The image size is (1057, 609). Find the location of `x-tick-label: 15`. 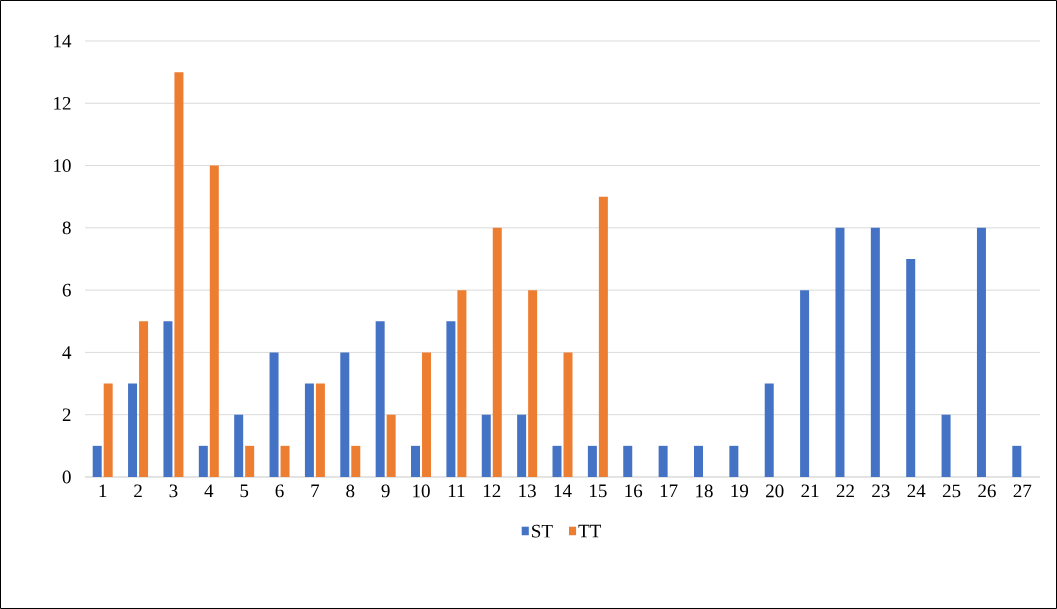

x-tick-label: 15 is located at coordinates (598, 491).